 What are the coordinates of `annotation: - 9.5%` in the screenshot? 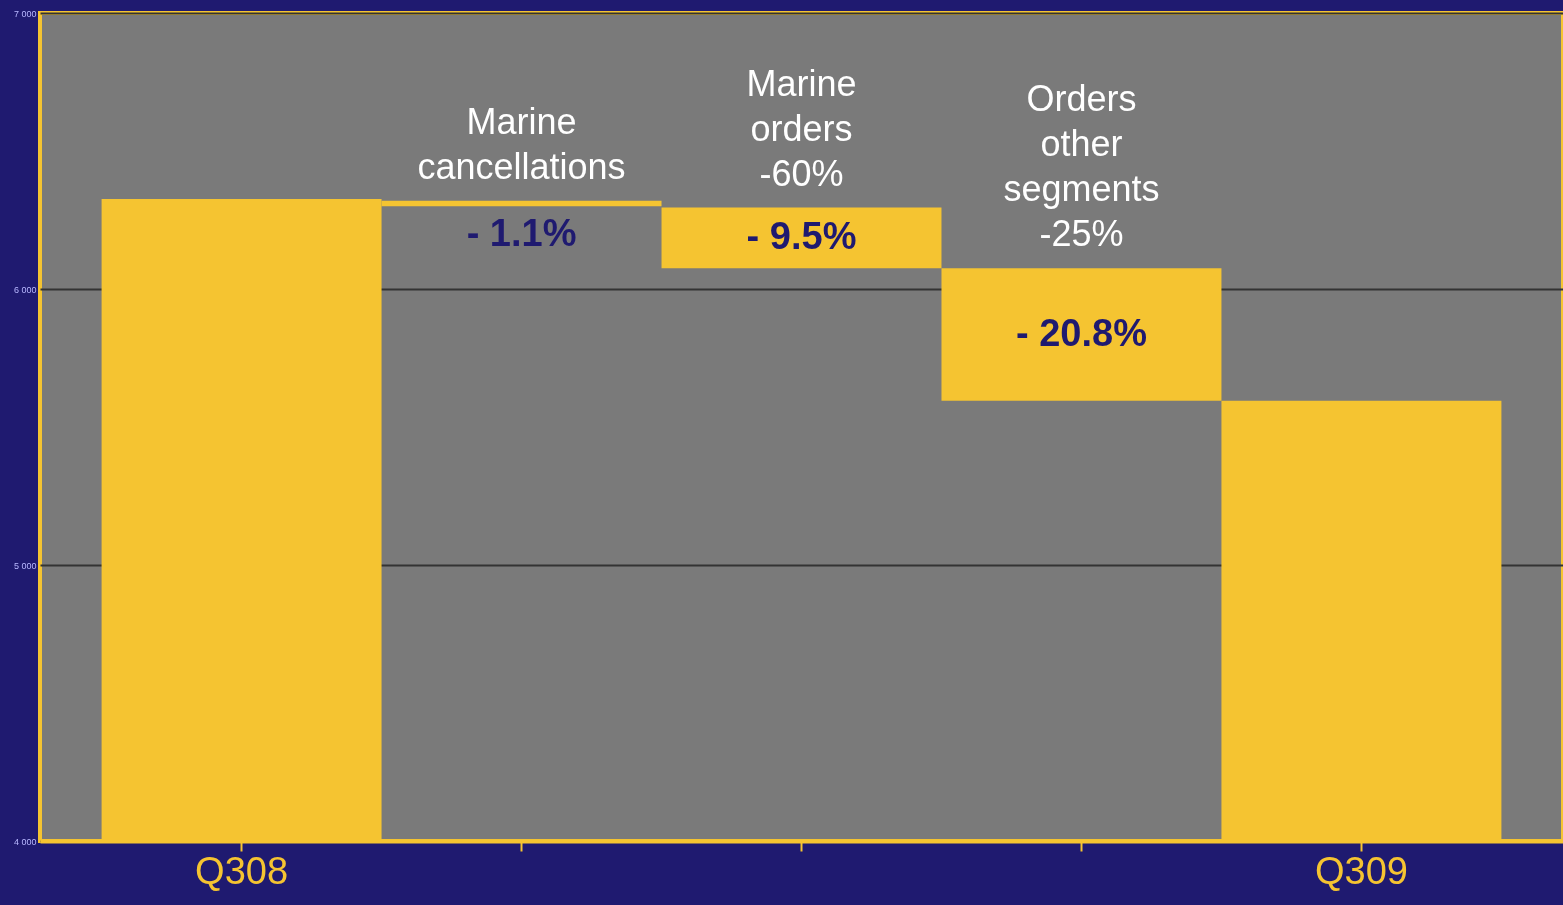 It's located at (801, 235).